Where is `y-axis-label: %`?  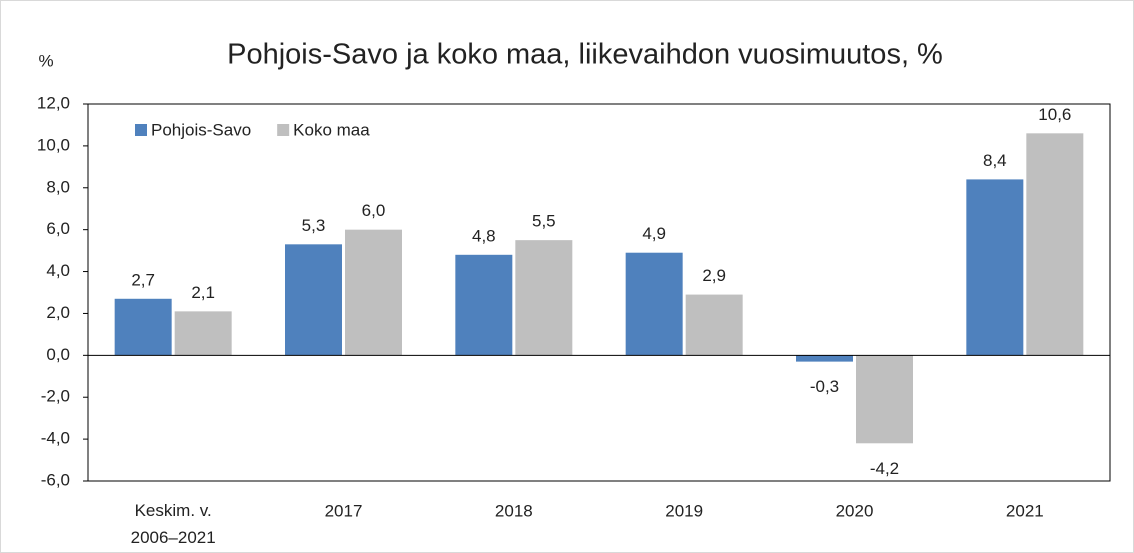
y-axis-label: % is located at coordinates (45, 60).